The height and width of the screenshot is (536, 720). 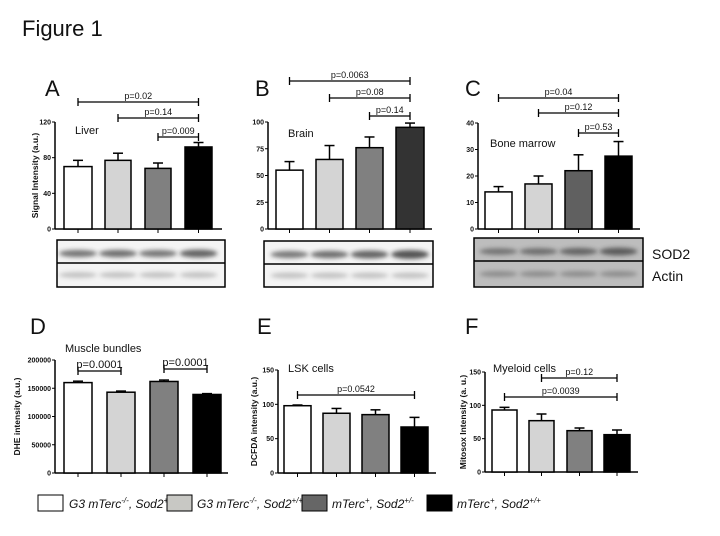 What do you see at coordinates (264, 326) in the screenshot?
I see `panel-label: E` at bounding box center [264, 326].